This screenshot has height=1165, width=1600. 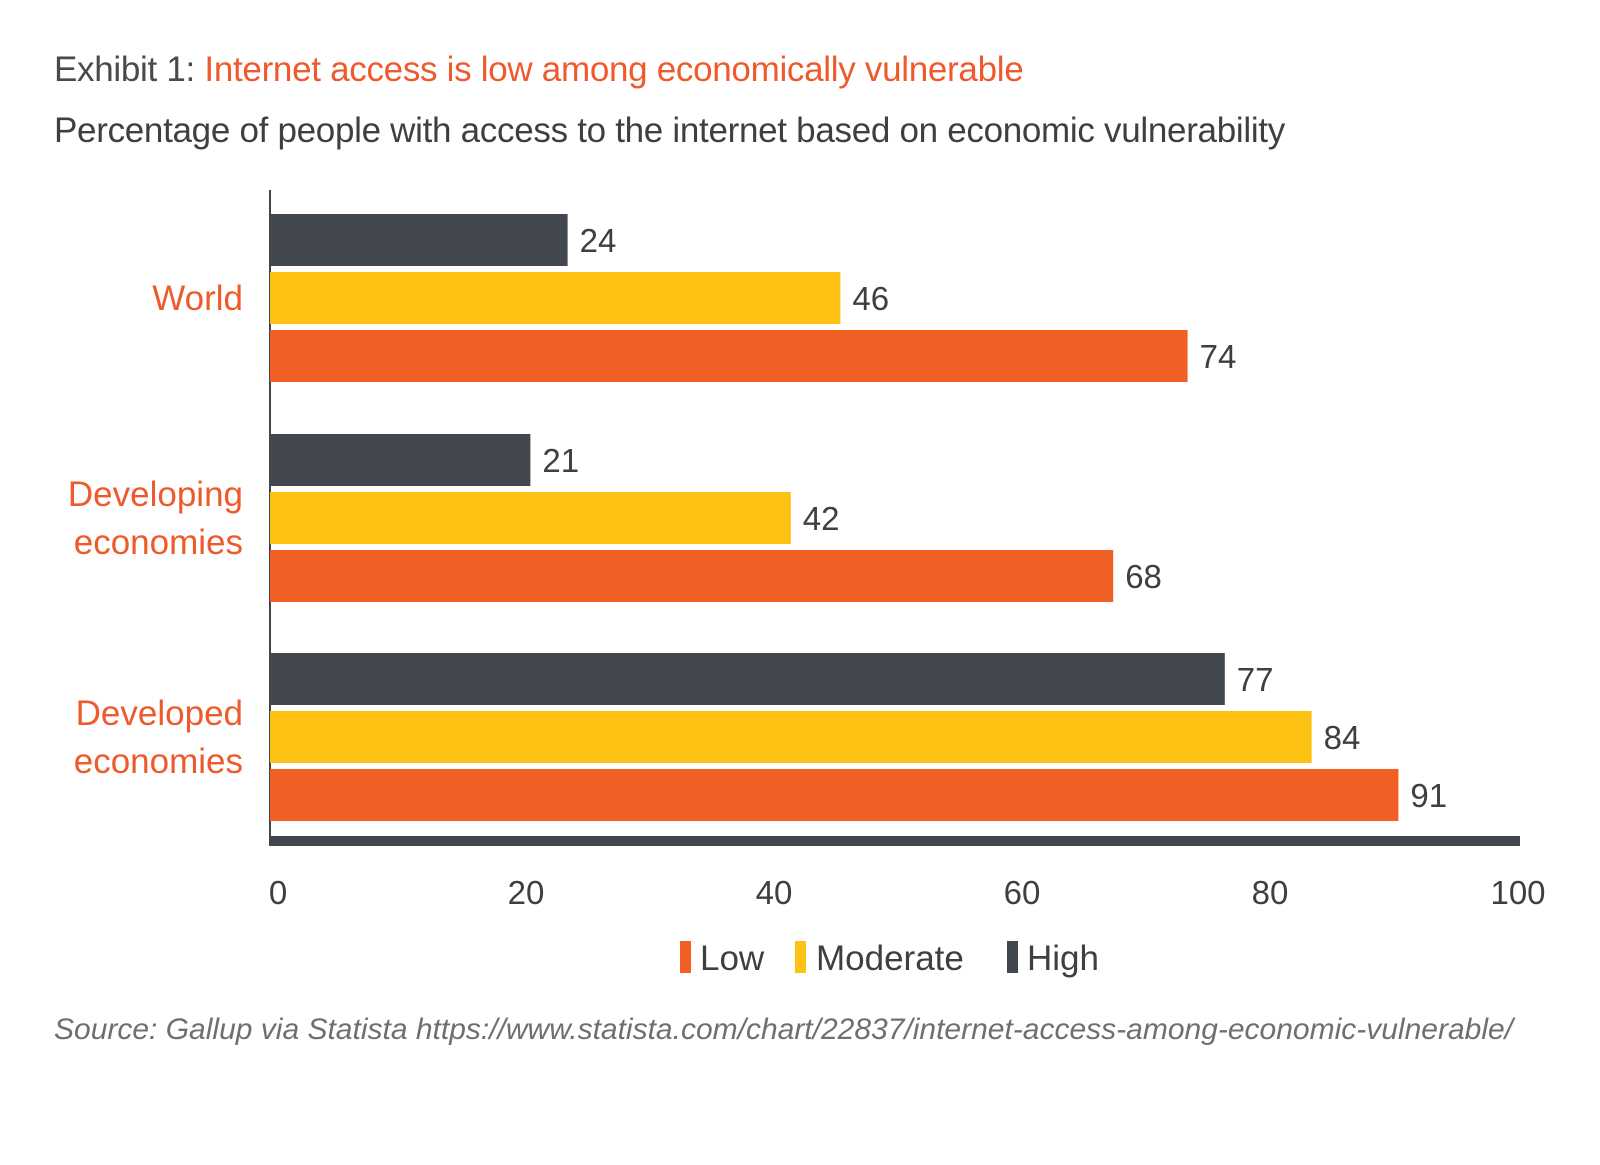 What do you see at coordinates (159, 713) in the screenshot?
I see `category-label-3-line-1: Developed` at bounding box center [159, 713].